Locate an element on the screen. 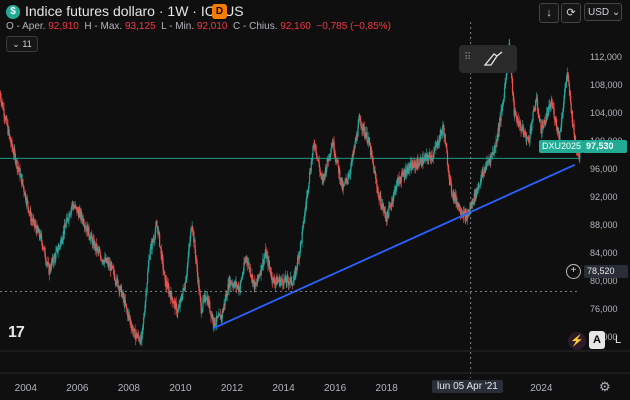  time-axis-label: 2012 is located at coordinates (232, 388).